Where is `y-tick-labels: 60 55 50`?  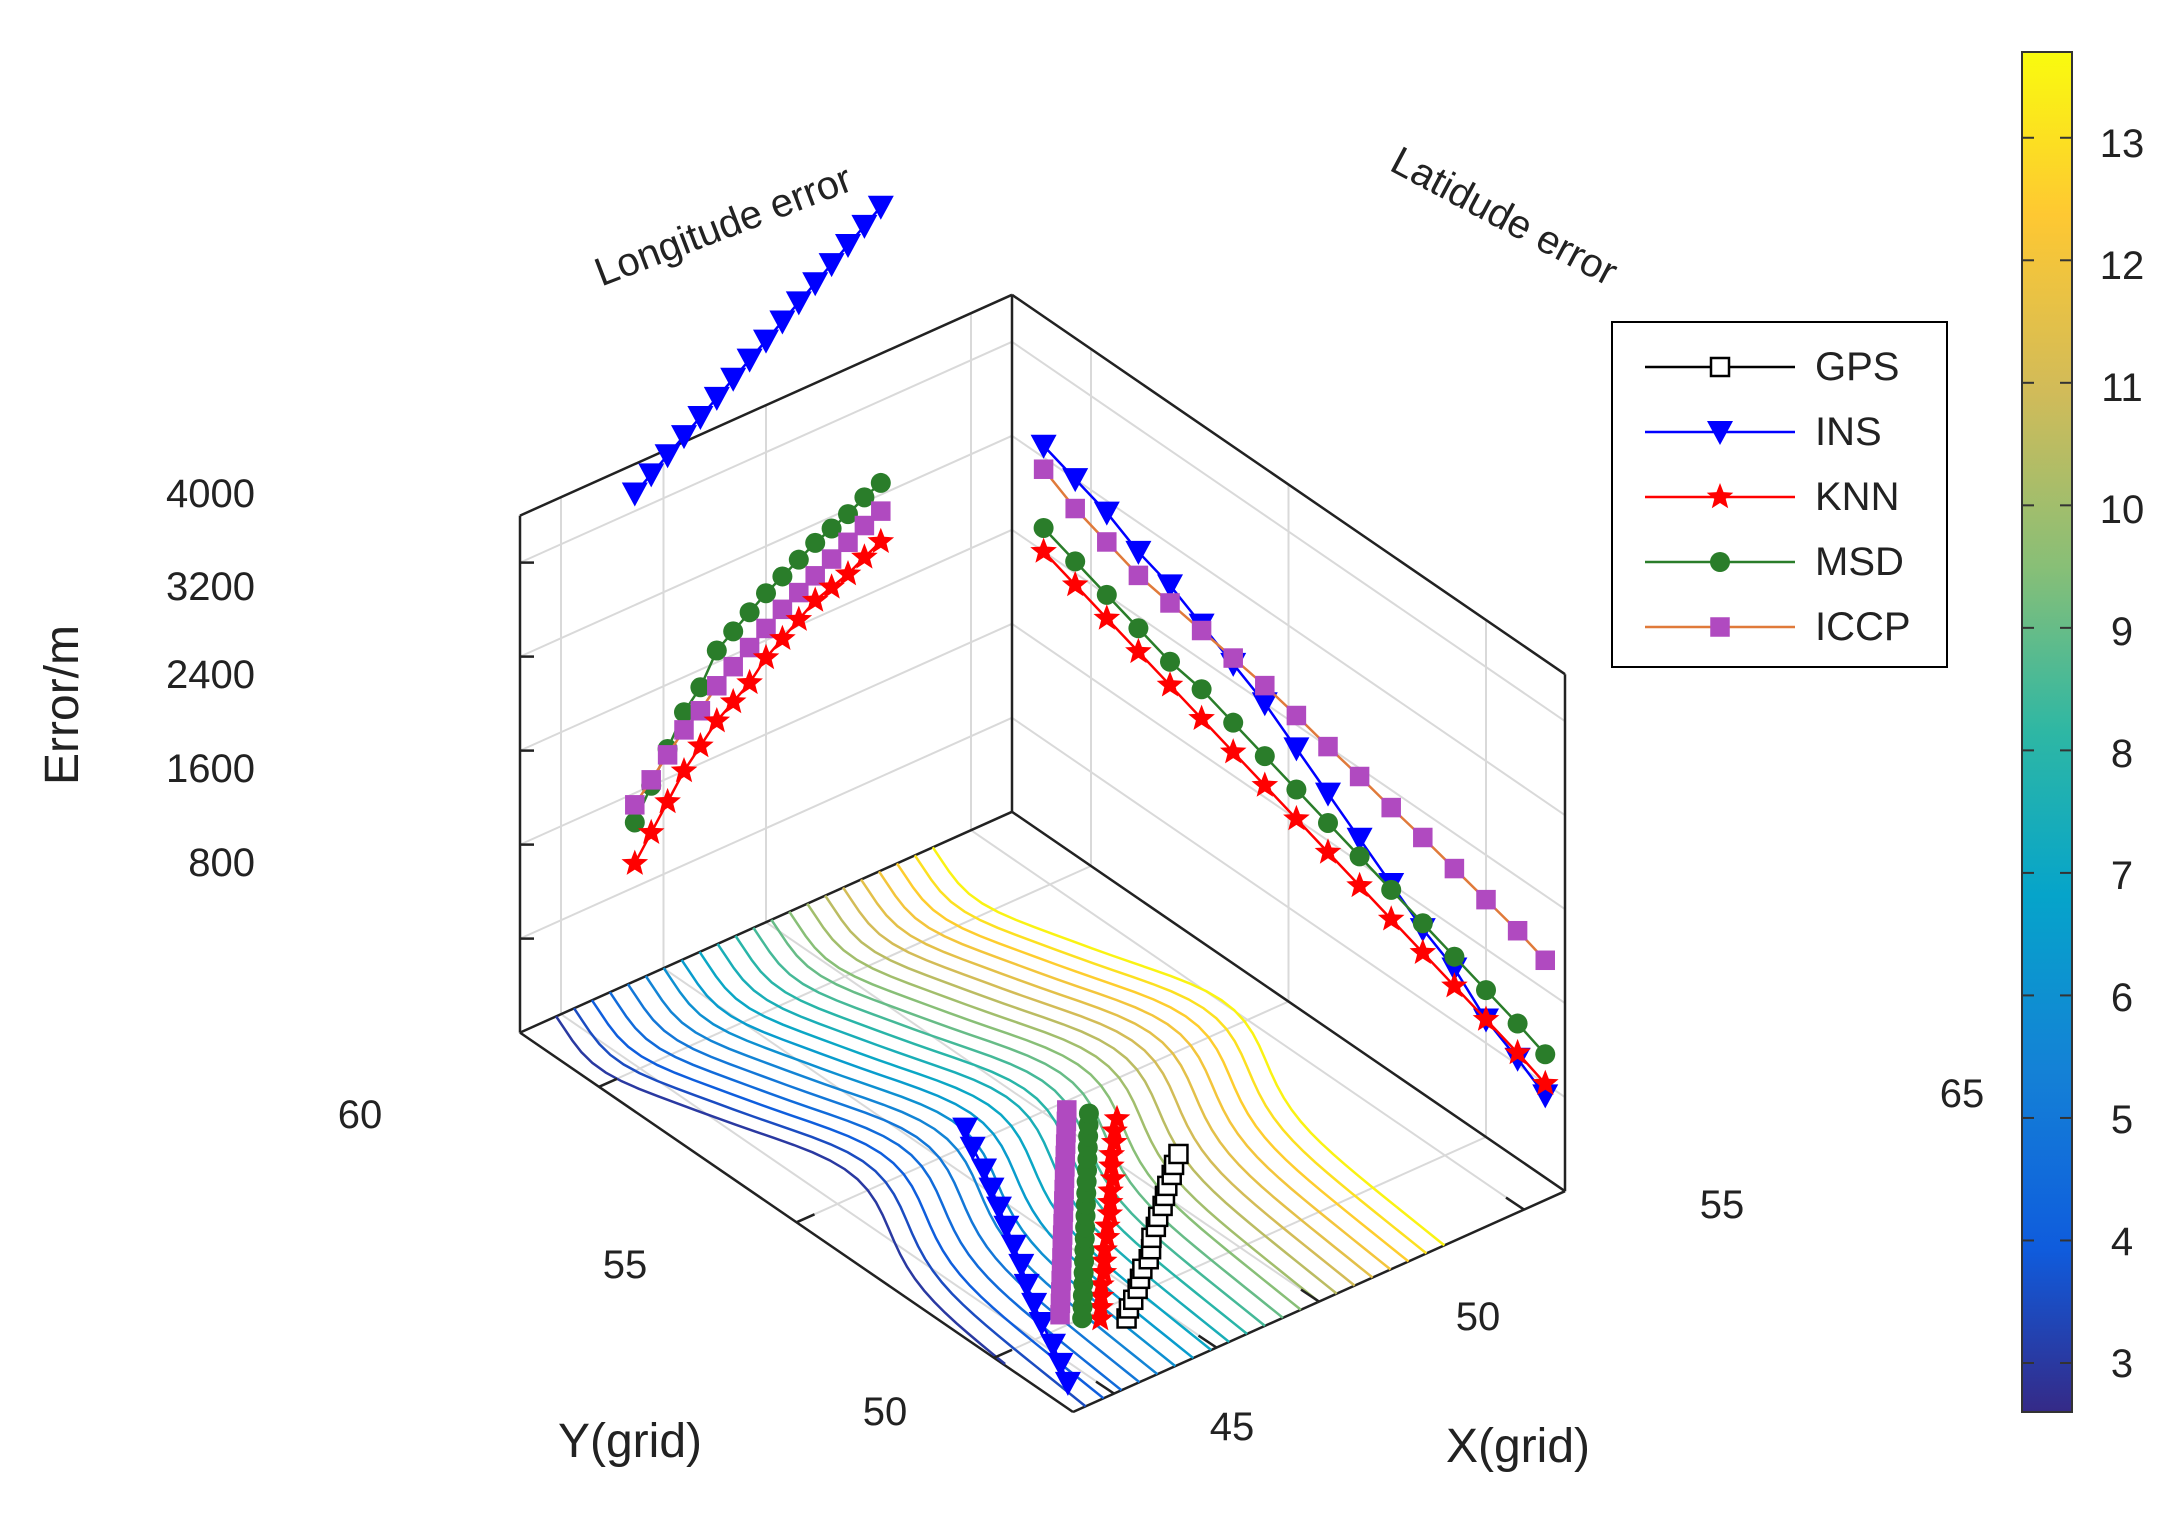 y-tick-labels: 60 55 50 is located at coordinates (623, 1263).